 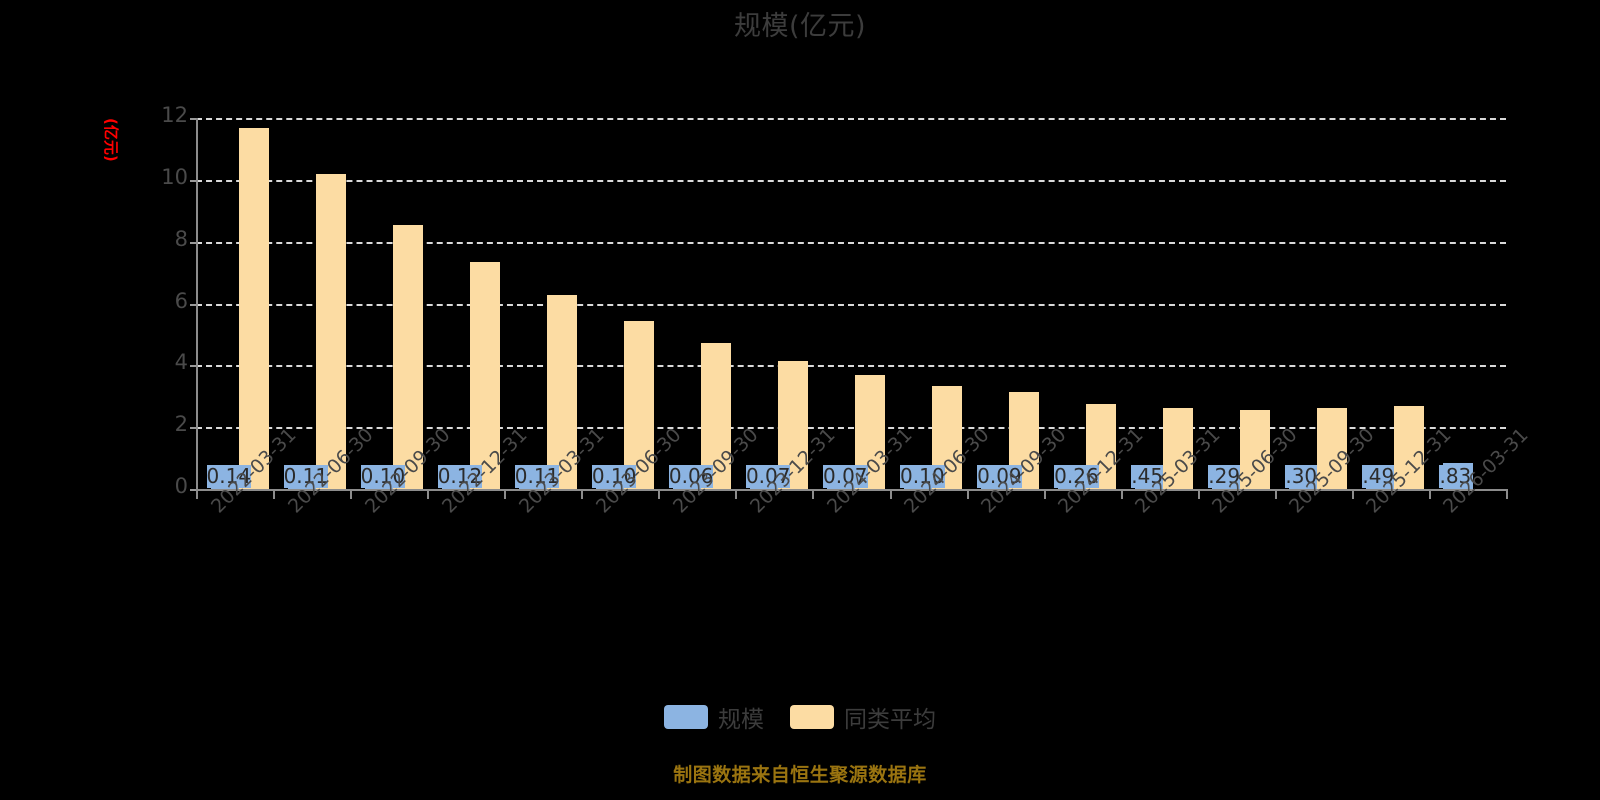 What do you see at coordinates (181, 424) in the screenshot?
I see `y-tick-label: 2` at bounding box center [181, 424].